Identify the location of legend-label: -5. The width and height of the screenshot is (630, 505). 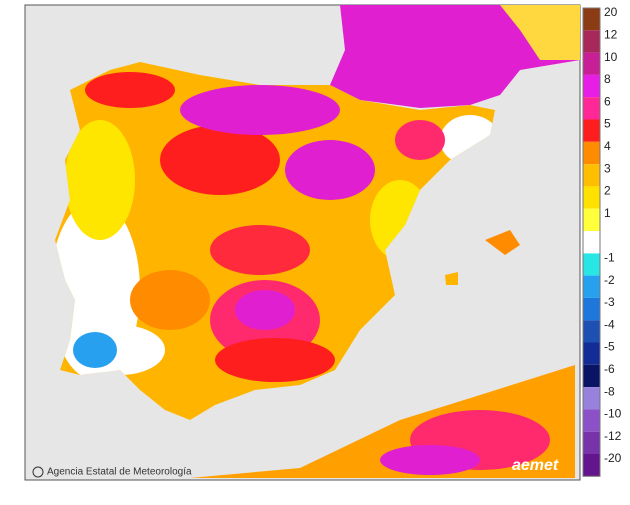
(609, 347).